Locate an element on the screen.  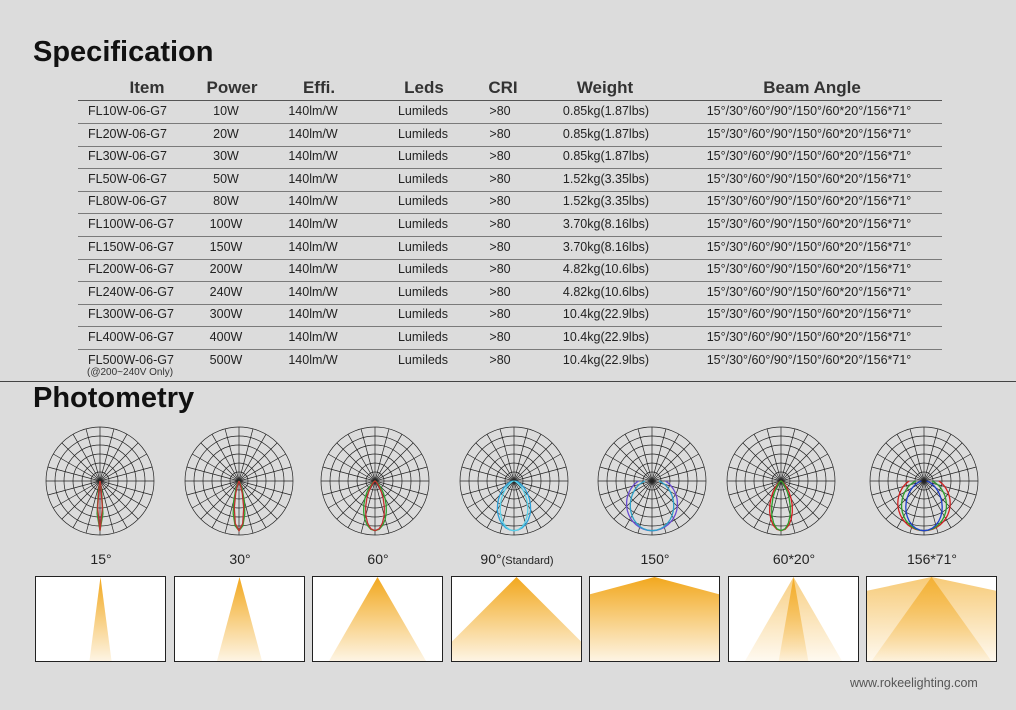
voltage-note: (@200~240V Only) is located at coordinates (130, 372).